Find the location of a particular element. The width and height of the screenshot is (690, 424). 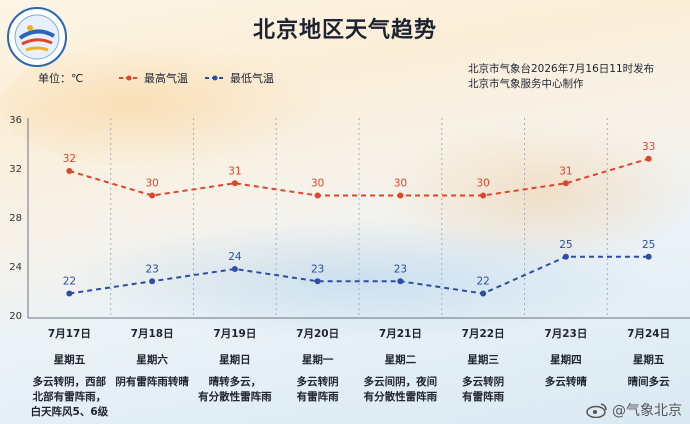

weather-line: 北部有雷阵雨， is located at coordinates (69, 397).